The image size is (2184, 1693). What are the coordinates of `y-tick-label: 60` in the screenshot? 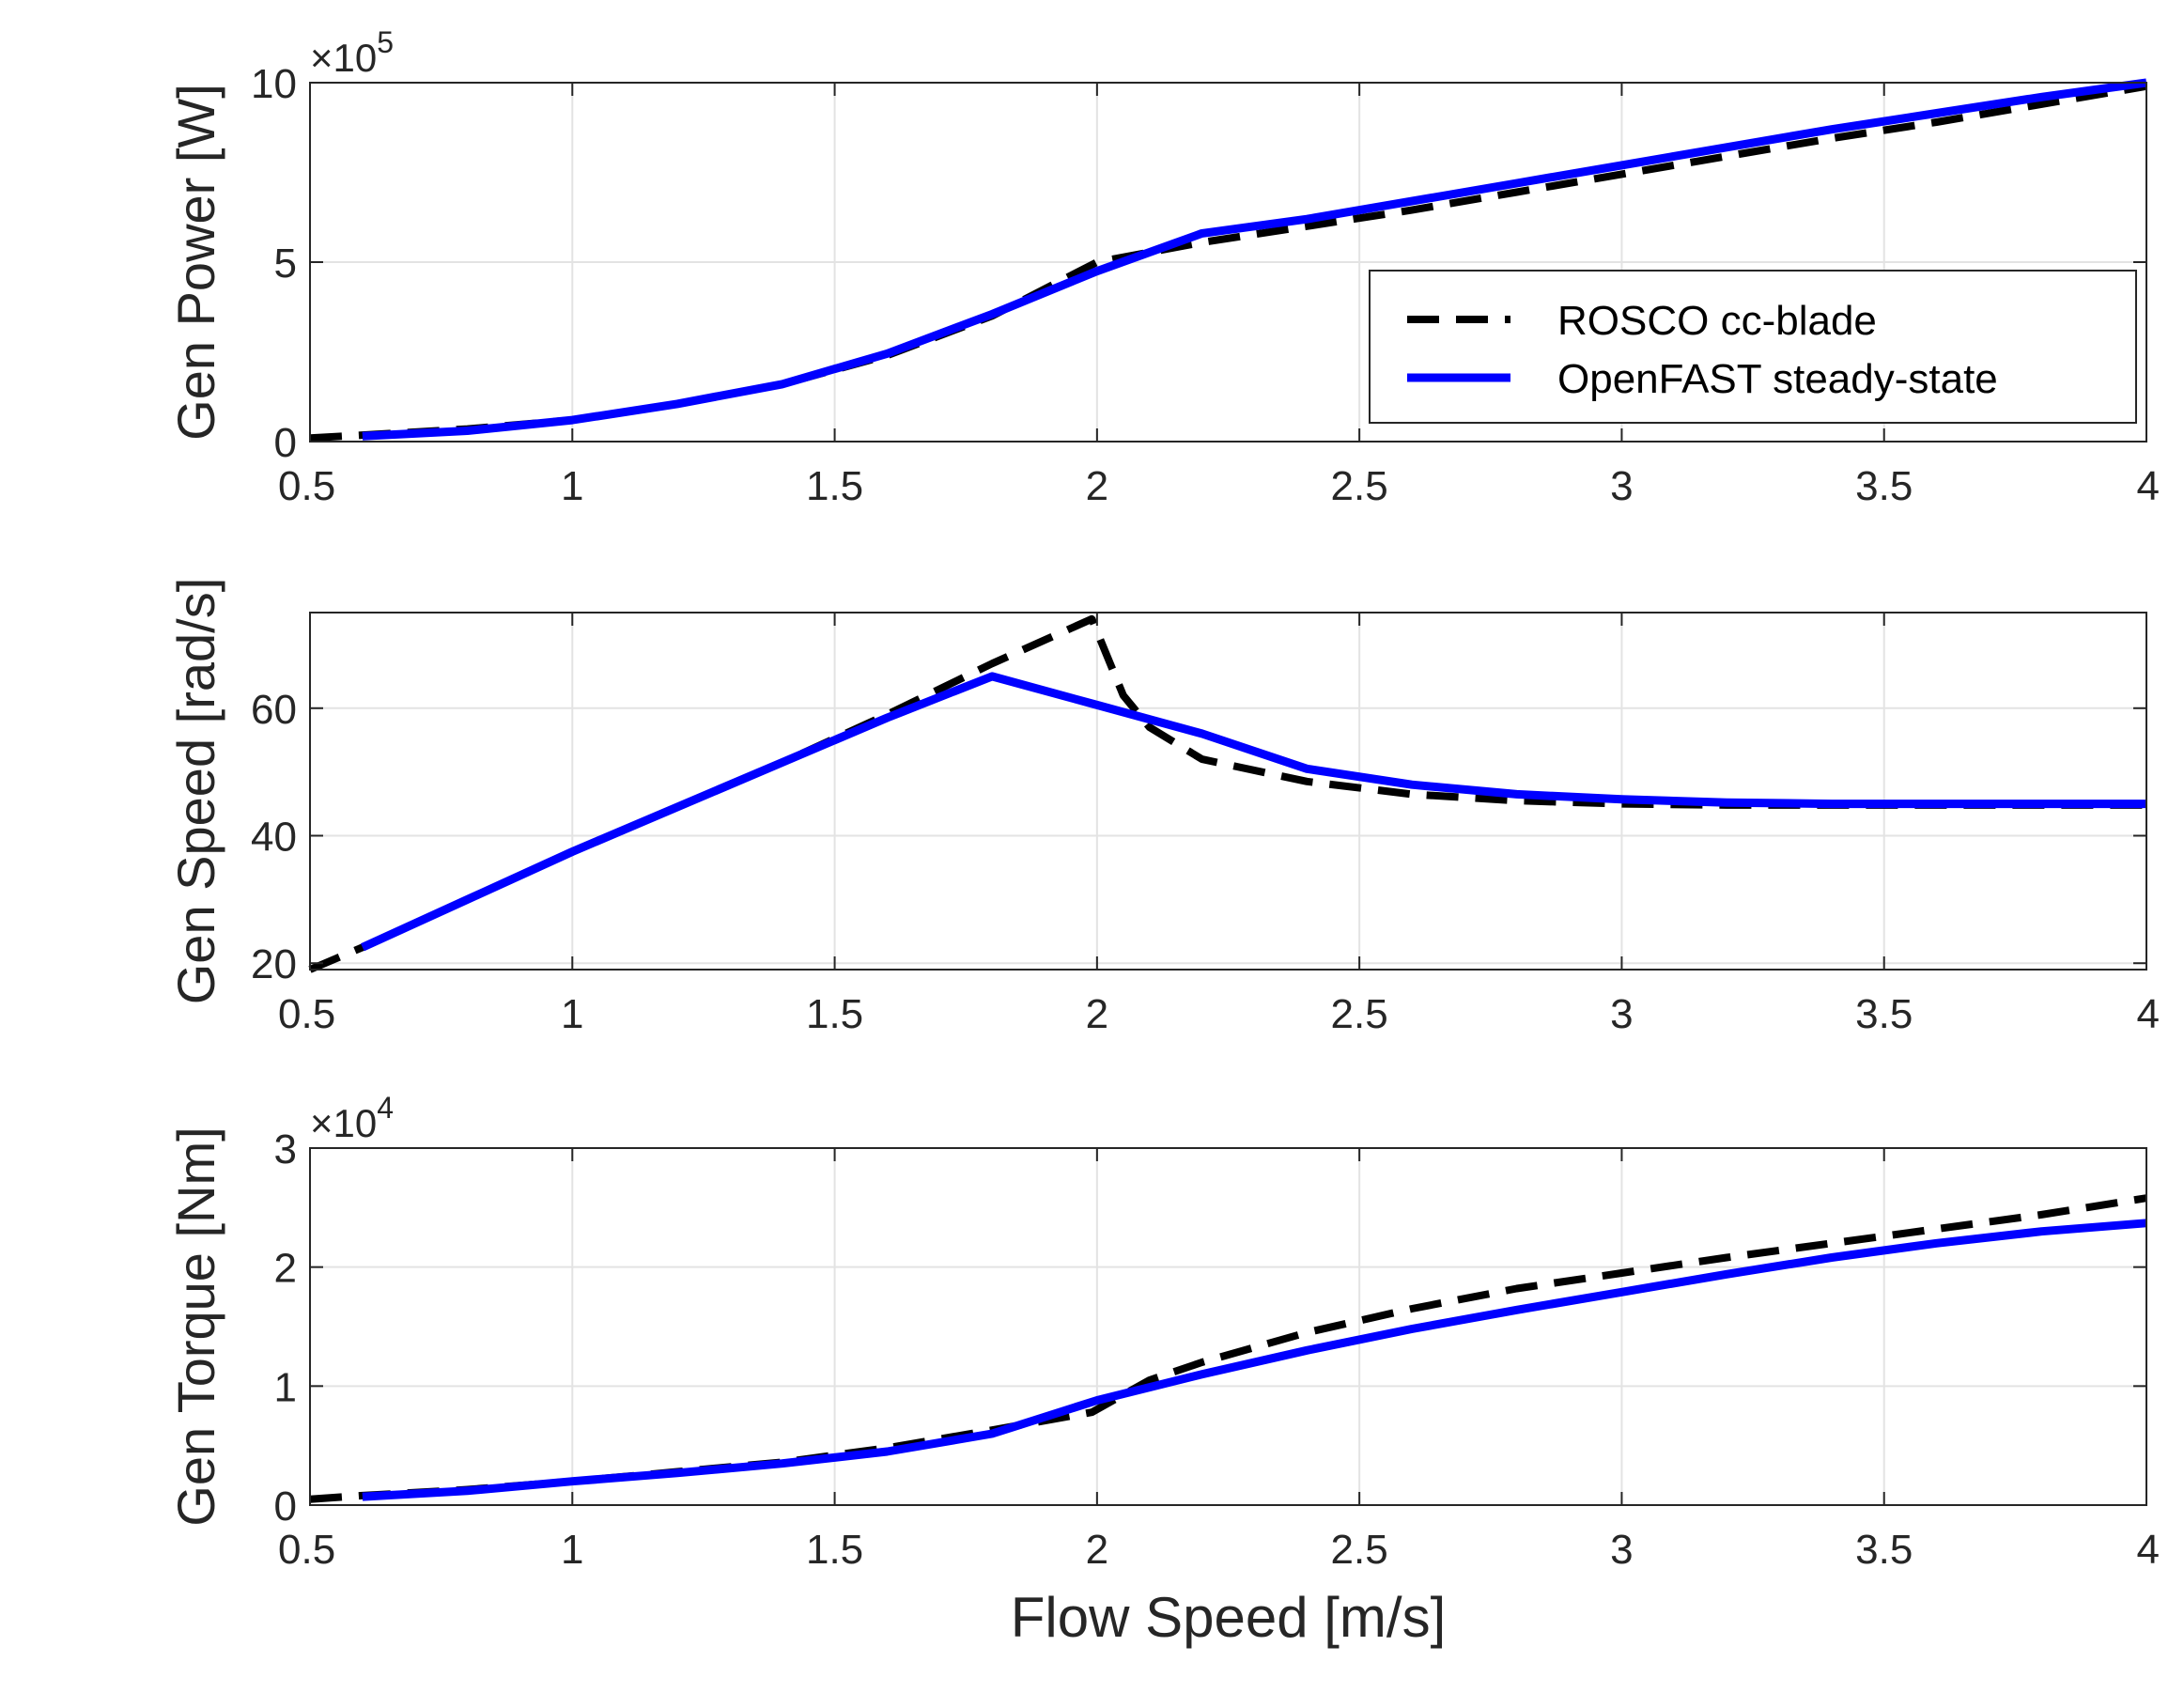 It's located at (274, 710).